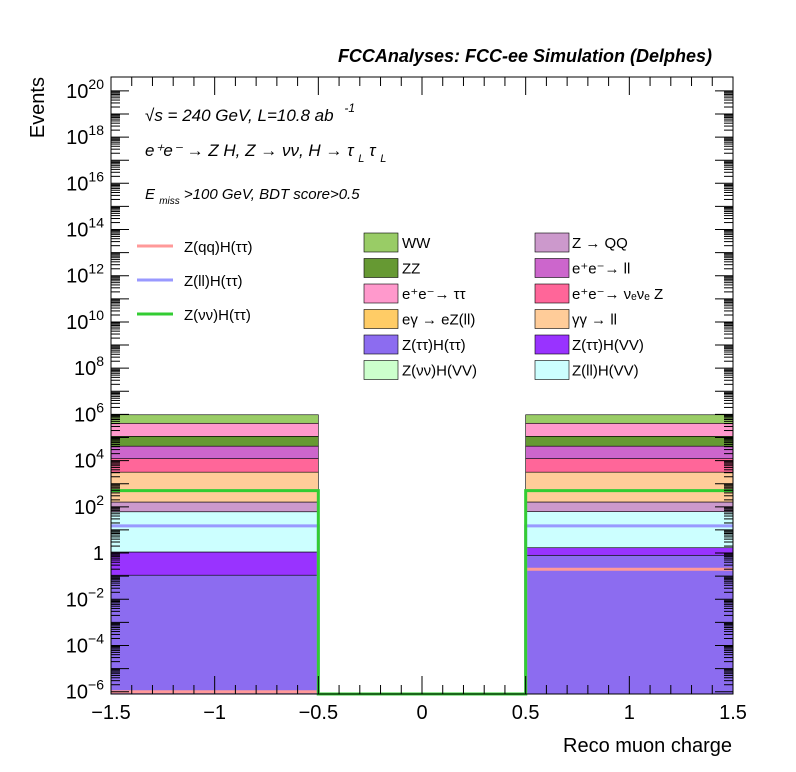 Image resolution: width=796 pixels, height=772 pixels. I want to click on emiss-sub: miss, so click(169, 201).